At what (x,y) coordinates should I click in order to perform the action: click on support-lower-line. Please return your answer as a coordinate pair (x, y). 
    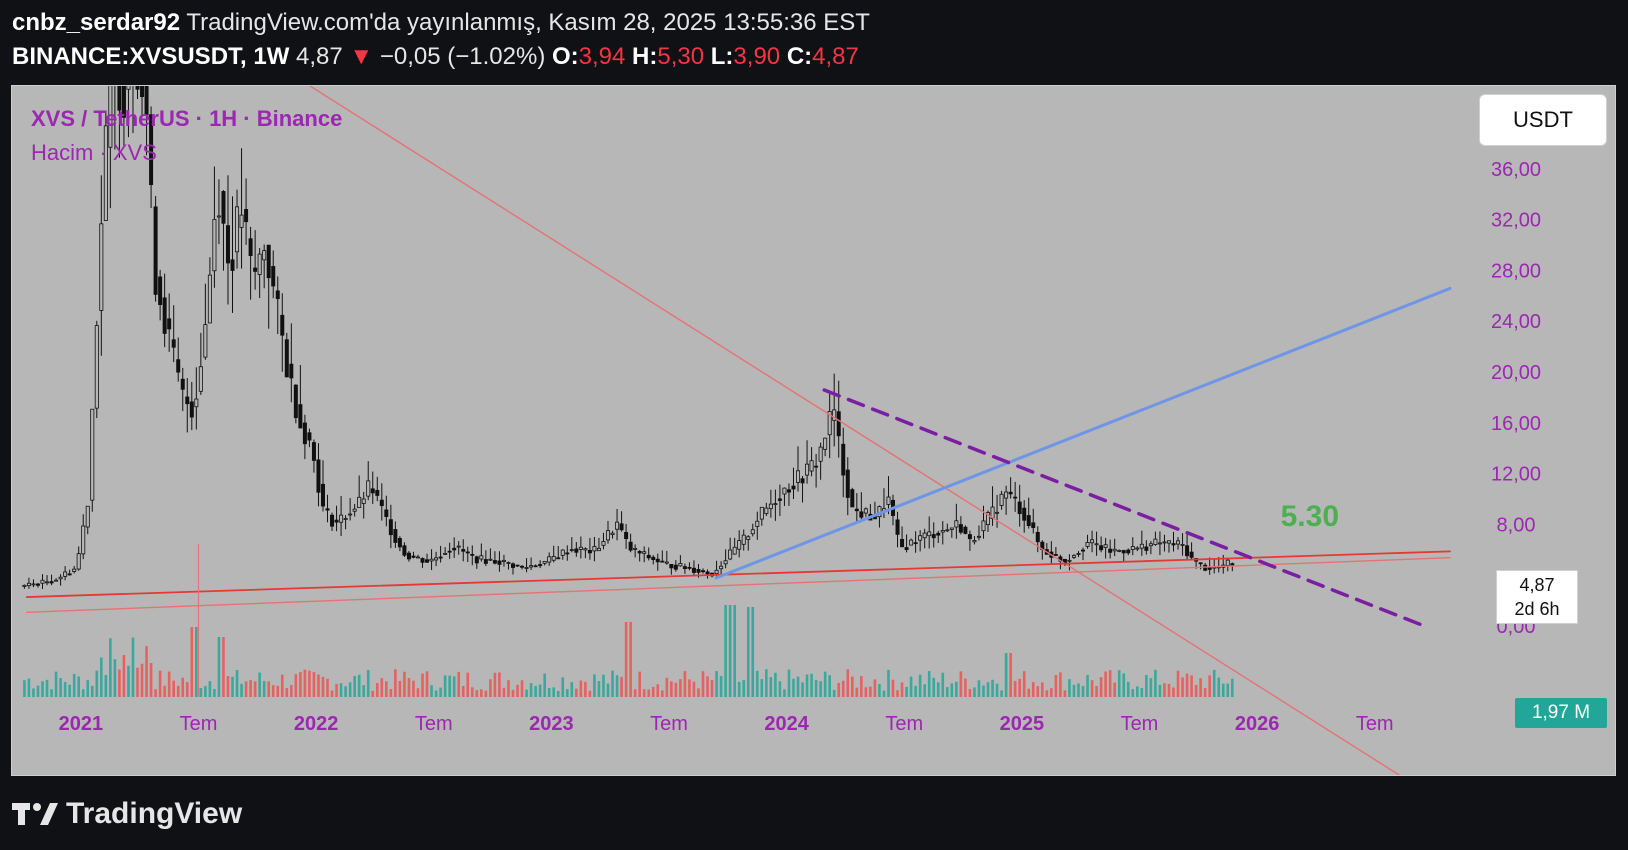
    Looking at the image, I should click on (738, 584).